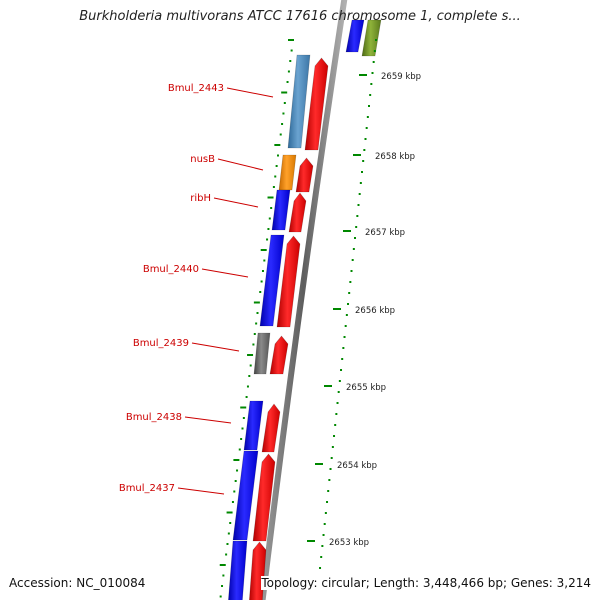 The width and height of the screenshot is (600, 605). I want to click on gene-bottom-blue, so click(237, 572).